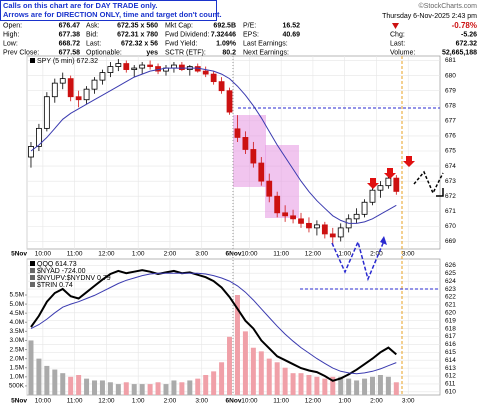  Describe the element at coordinates (92, 34) in the screenshot. I see `stat-label: Bid:` at that location.